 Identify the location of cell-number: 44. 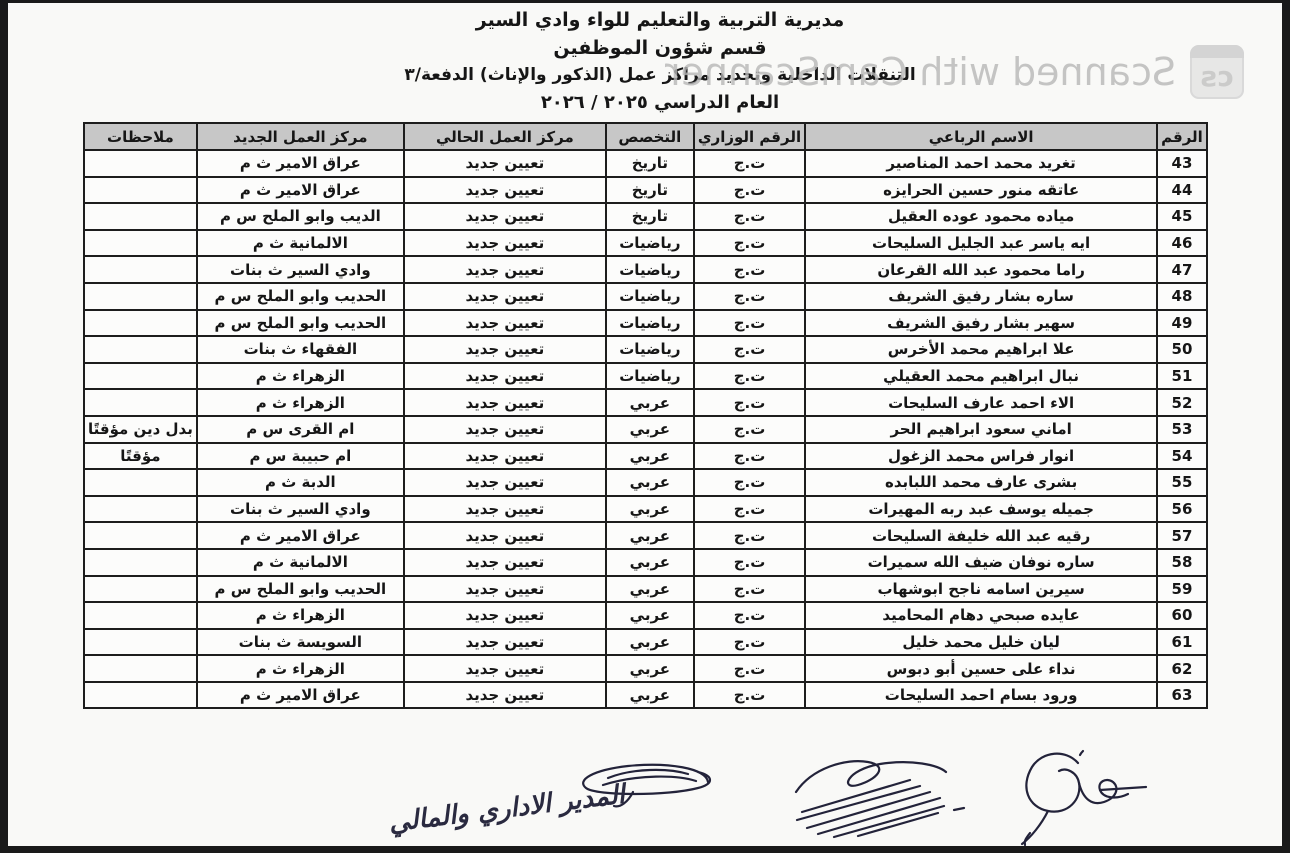
(1182, 190).